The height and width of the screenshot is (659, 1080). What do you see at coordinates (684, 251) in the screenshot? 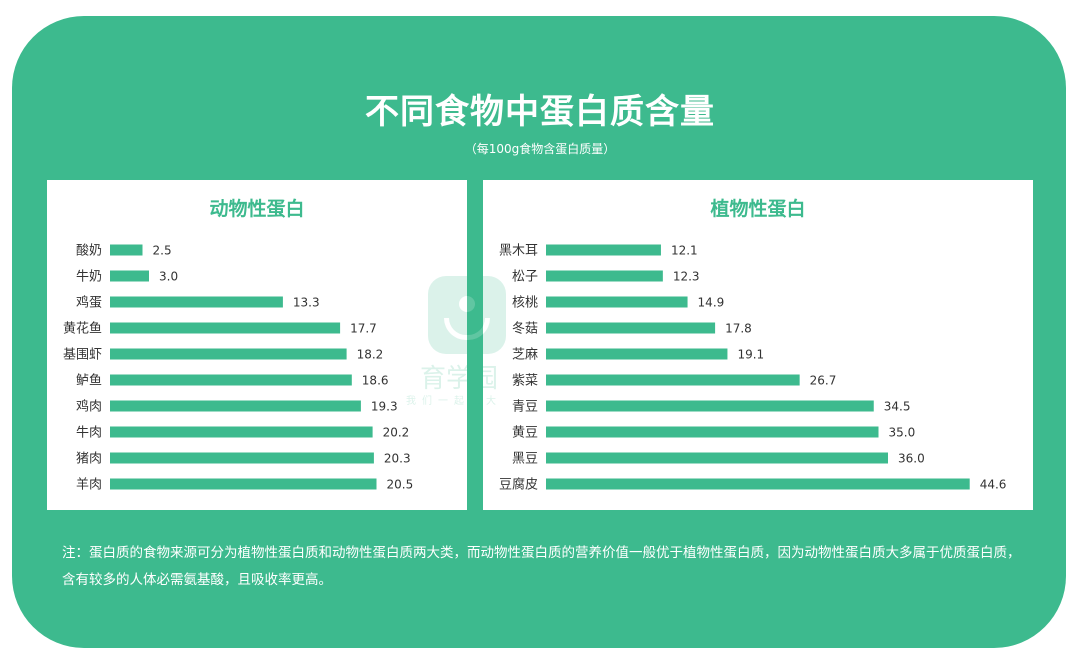
I see `value-label: 12.1` at bounding box center [684, 251].